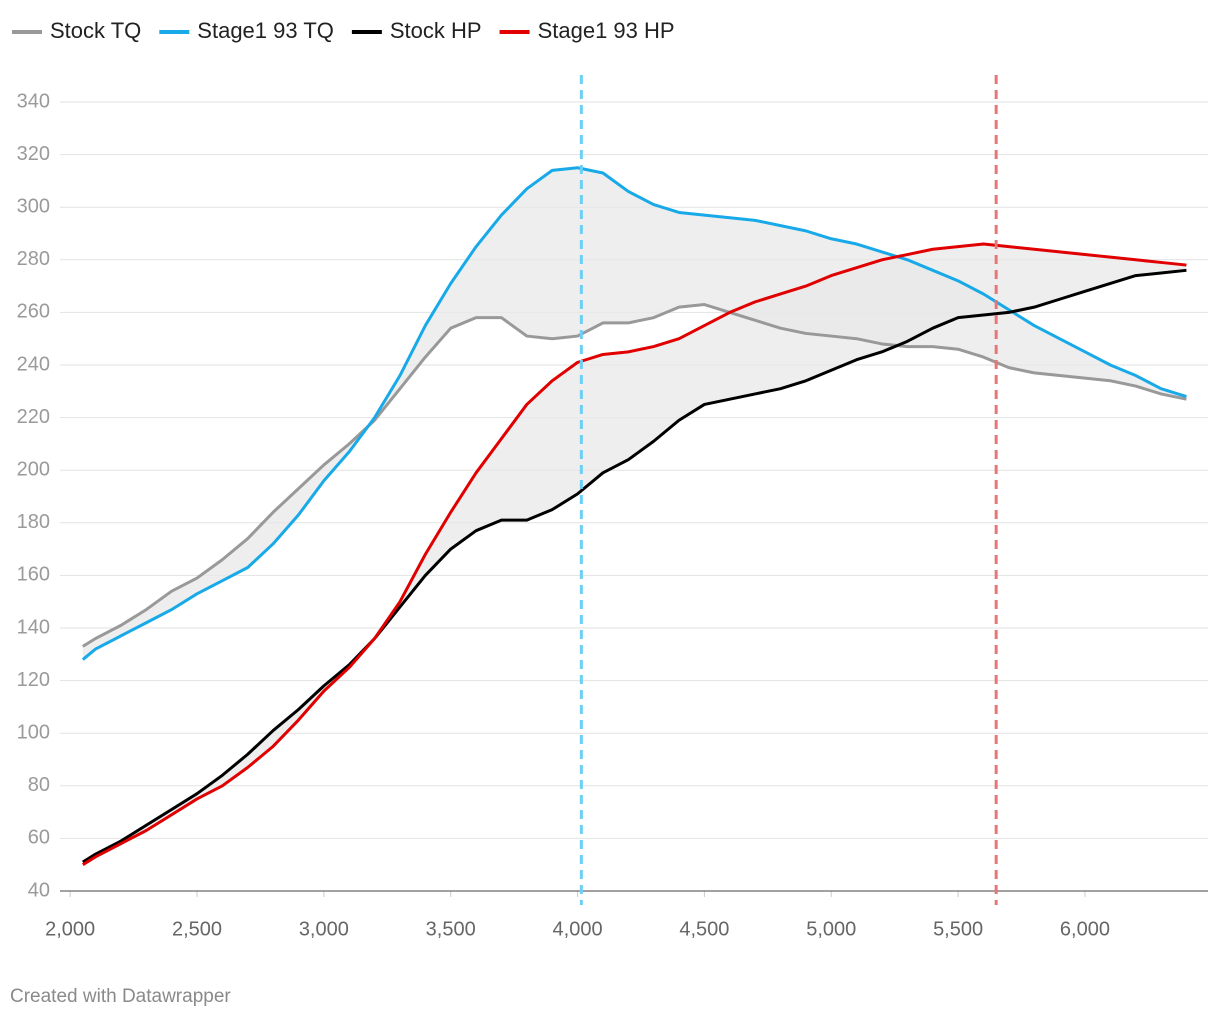 The image size is (1220, 1020). I want to click on x-tick-label: 2,500, so click(197, 929).